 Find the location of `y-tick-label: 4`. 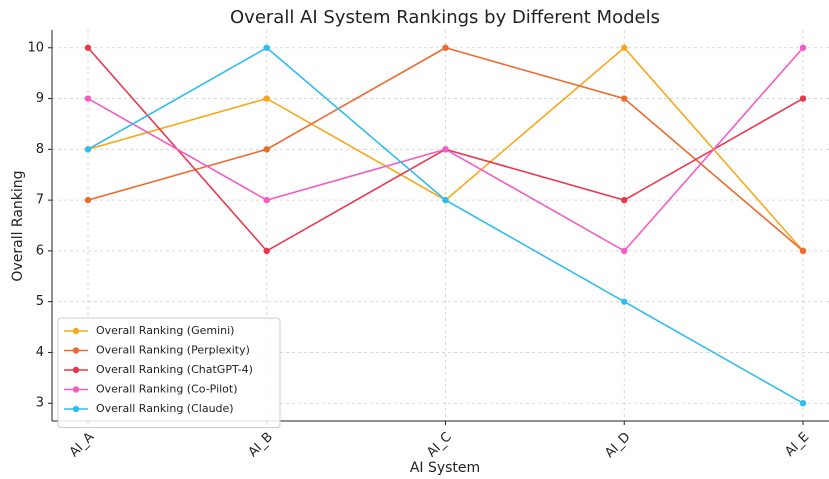

y-tick-label: 4 is located at coordinates (40, 352).